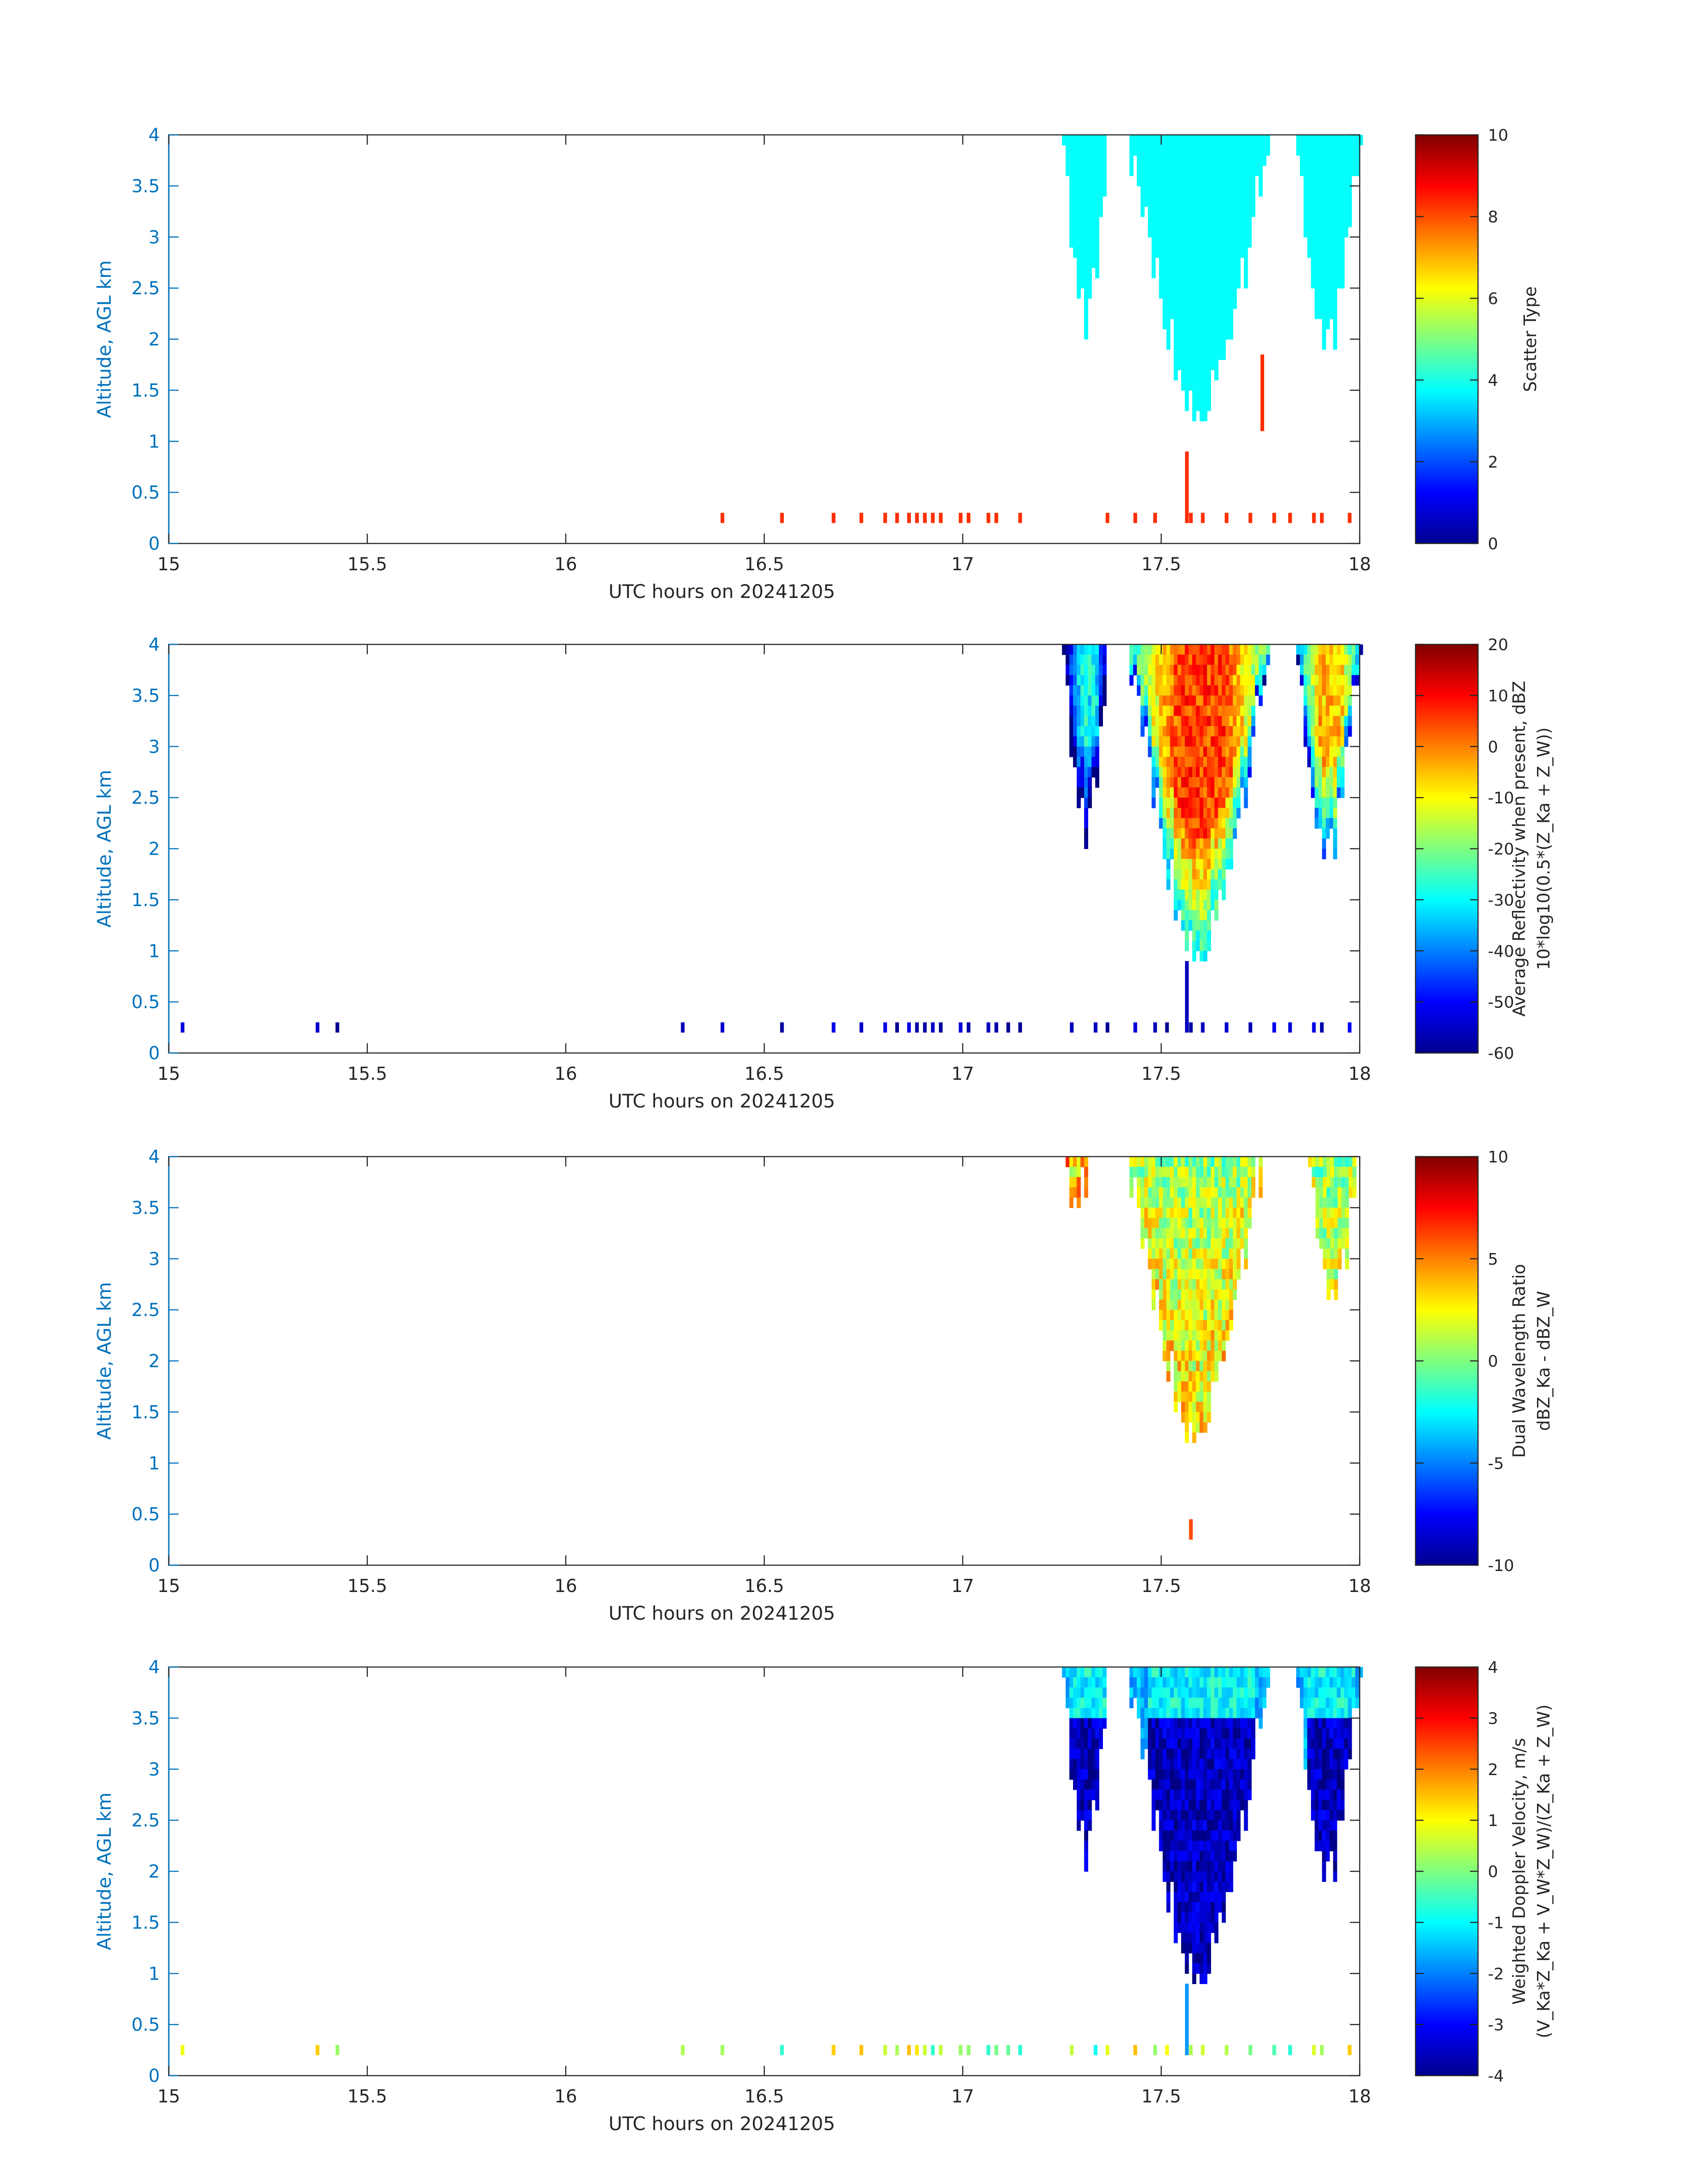 The image size is (1708, 2177). What do you see at coordinates (317, 1027) in the screenshot?
I see `surface-return` at bounding box center [317, 1027].